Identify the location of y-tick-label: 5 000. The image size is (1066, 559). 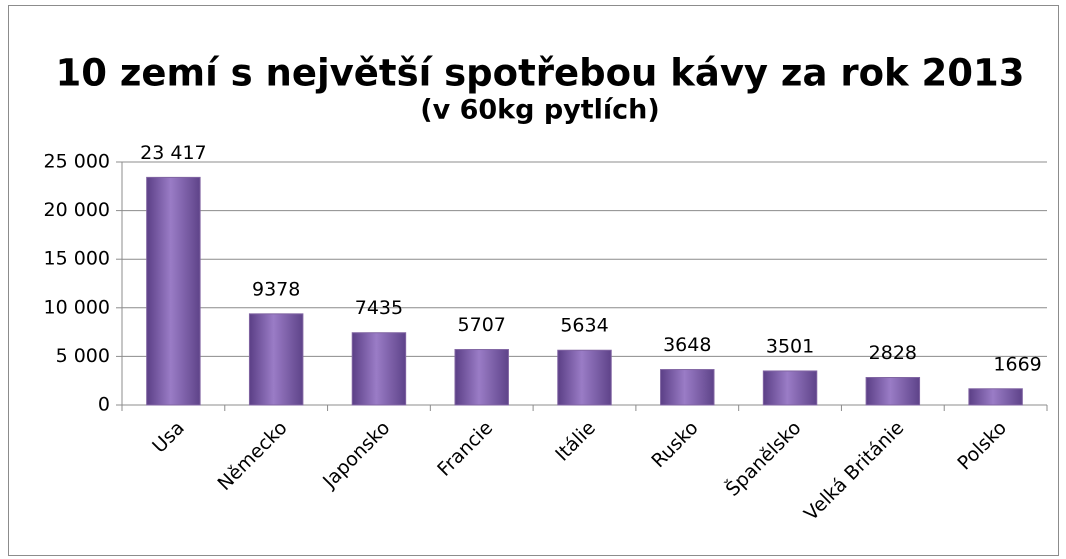
(83, 356).